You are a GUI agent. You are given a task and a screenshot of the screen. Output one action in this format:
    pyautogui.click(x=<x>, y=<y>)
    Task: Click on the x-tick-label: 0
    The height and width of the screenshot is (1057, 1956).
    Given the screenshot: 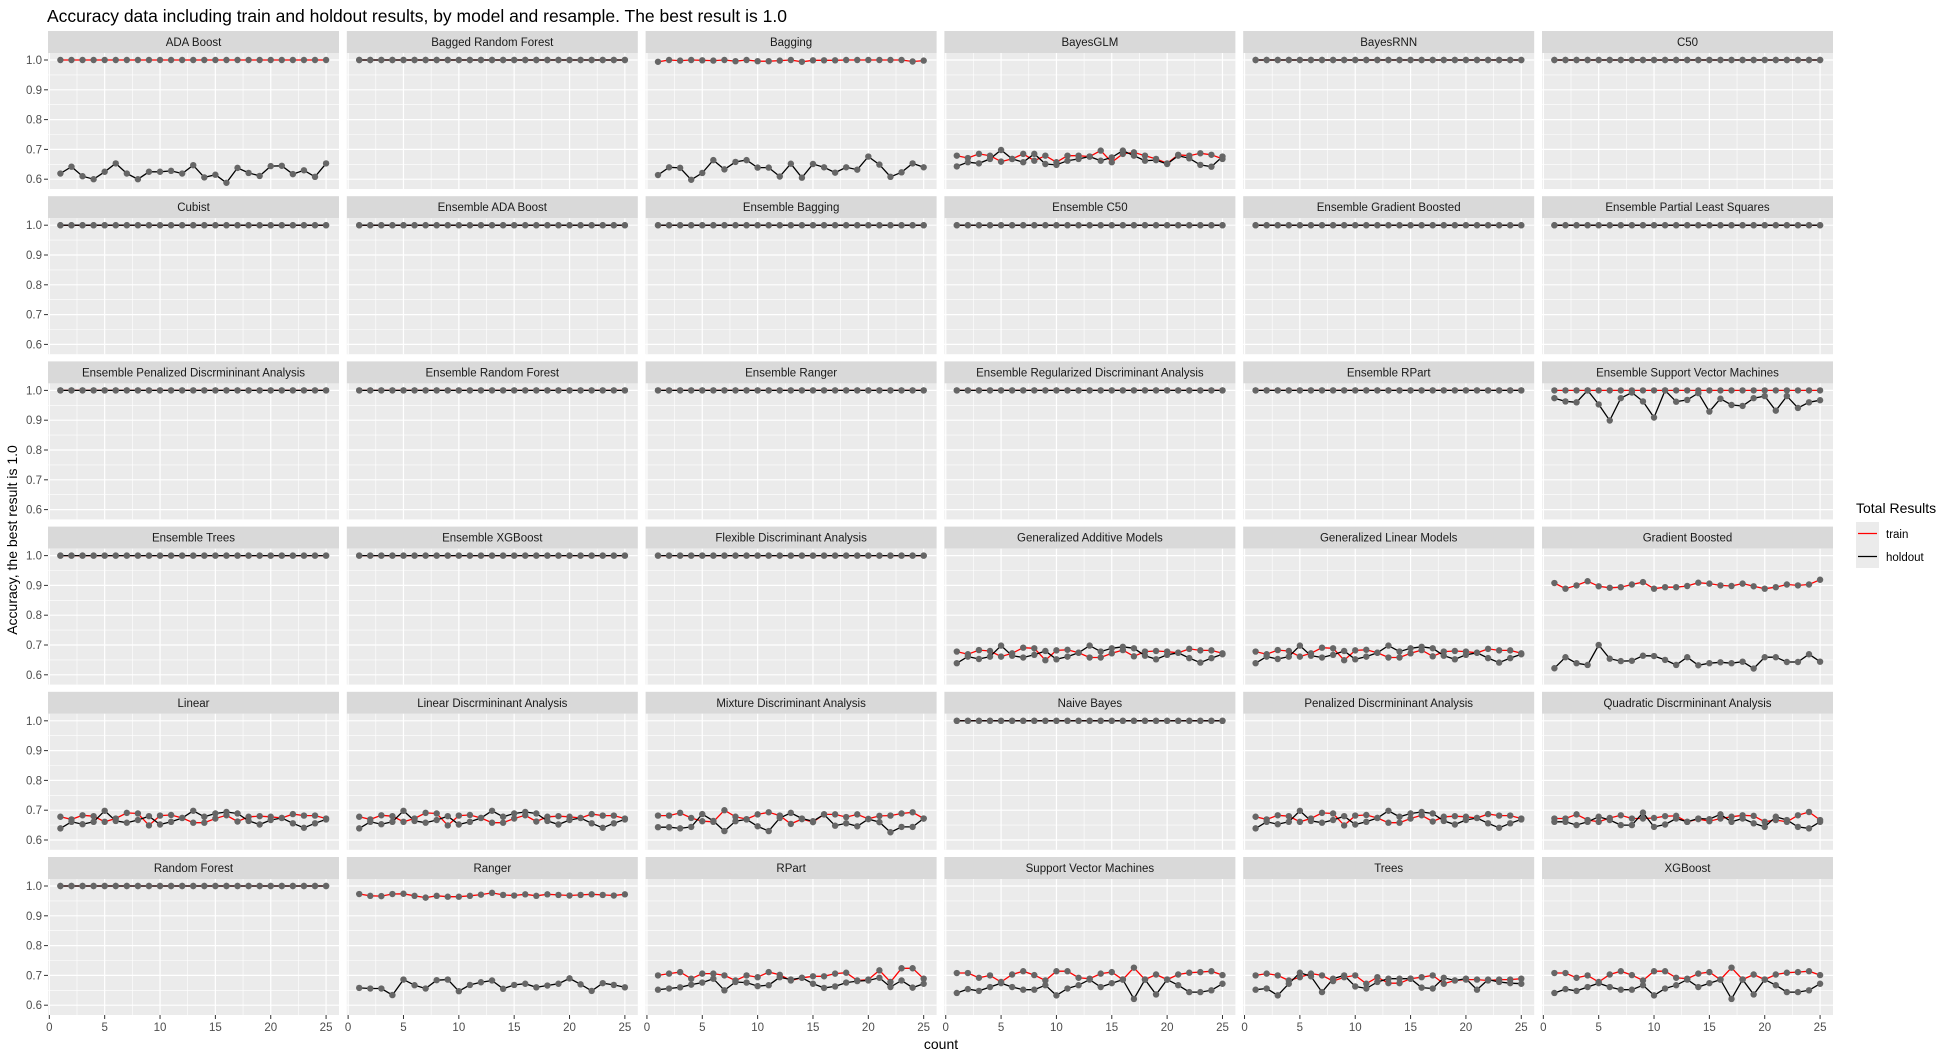 What is the action you would take?
    pyautogui.click(x=1244, y=1028)
    